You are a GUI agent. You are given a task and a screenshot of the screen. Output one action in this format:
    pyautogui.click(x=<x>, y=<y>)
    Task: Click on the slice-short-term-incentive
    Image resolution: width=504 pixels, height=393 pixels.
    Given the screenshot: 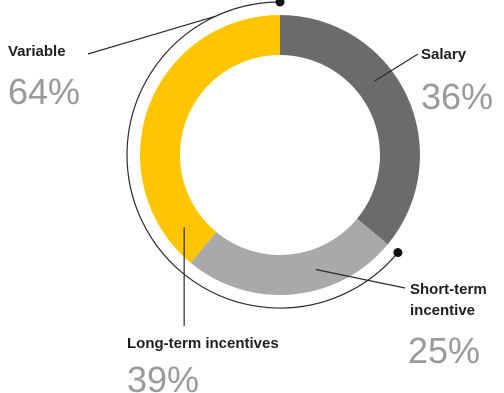 What is the action you would take?
    pyautogui.click(x=289, y=256)
    